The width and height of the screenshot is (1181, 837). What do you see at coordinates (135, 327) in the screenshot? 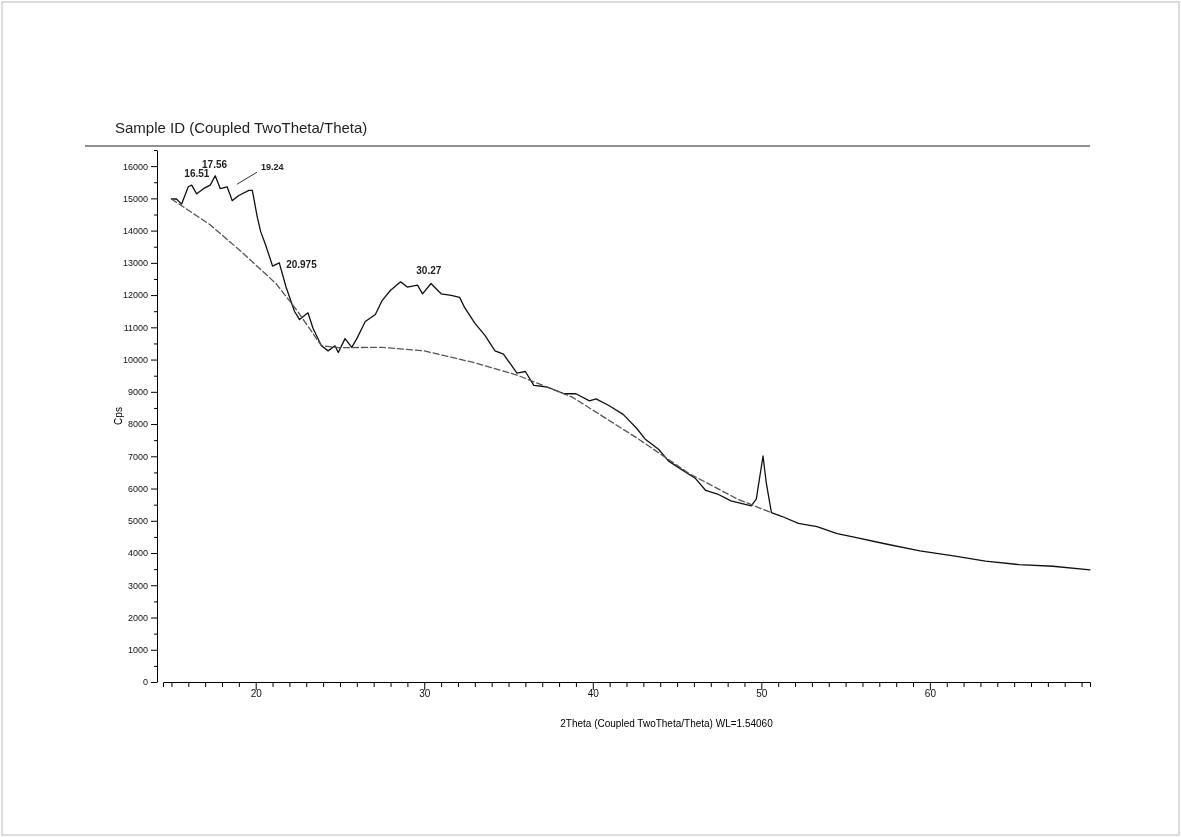
I see `y-tick-label: 11000` at bounding box center [135, 327].